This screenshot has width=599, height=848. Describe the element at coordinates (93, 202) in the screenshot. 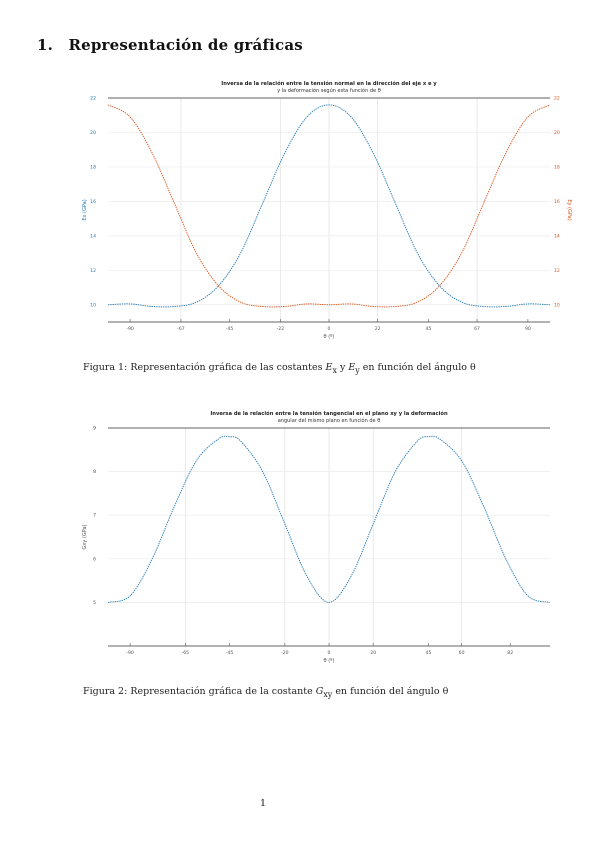

I see `fig1-y-tick-label-left: 16` at that location.